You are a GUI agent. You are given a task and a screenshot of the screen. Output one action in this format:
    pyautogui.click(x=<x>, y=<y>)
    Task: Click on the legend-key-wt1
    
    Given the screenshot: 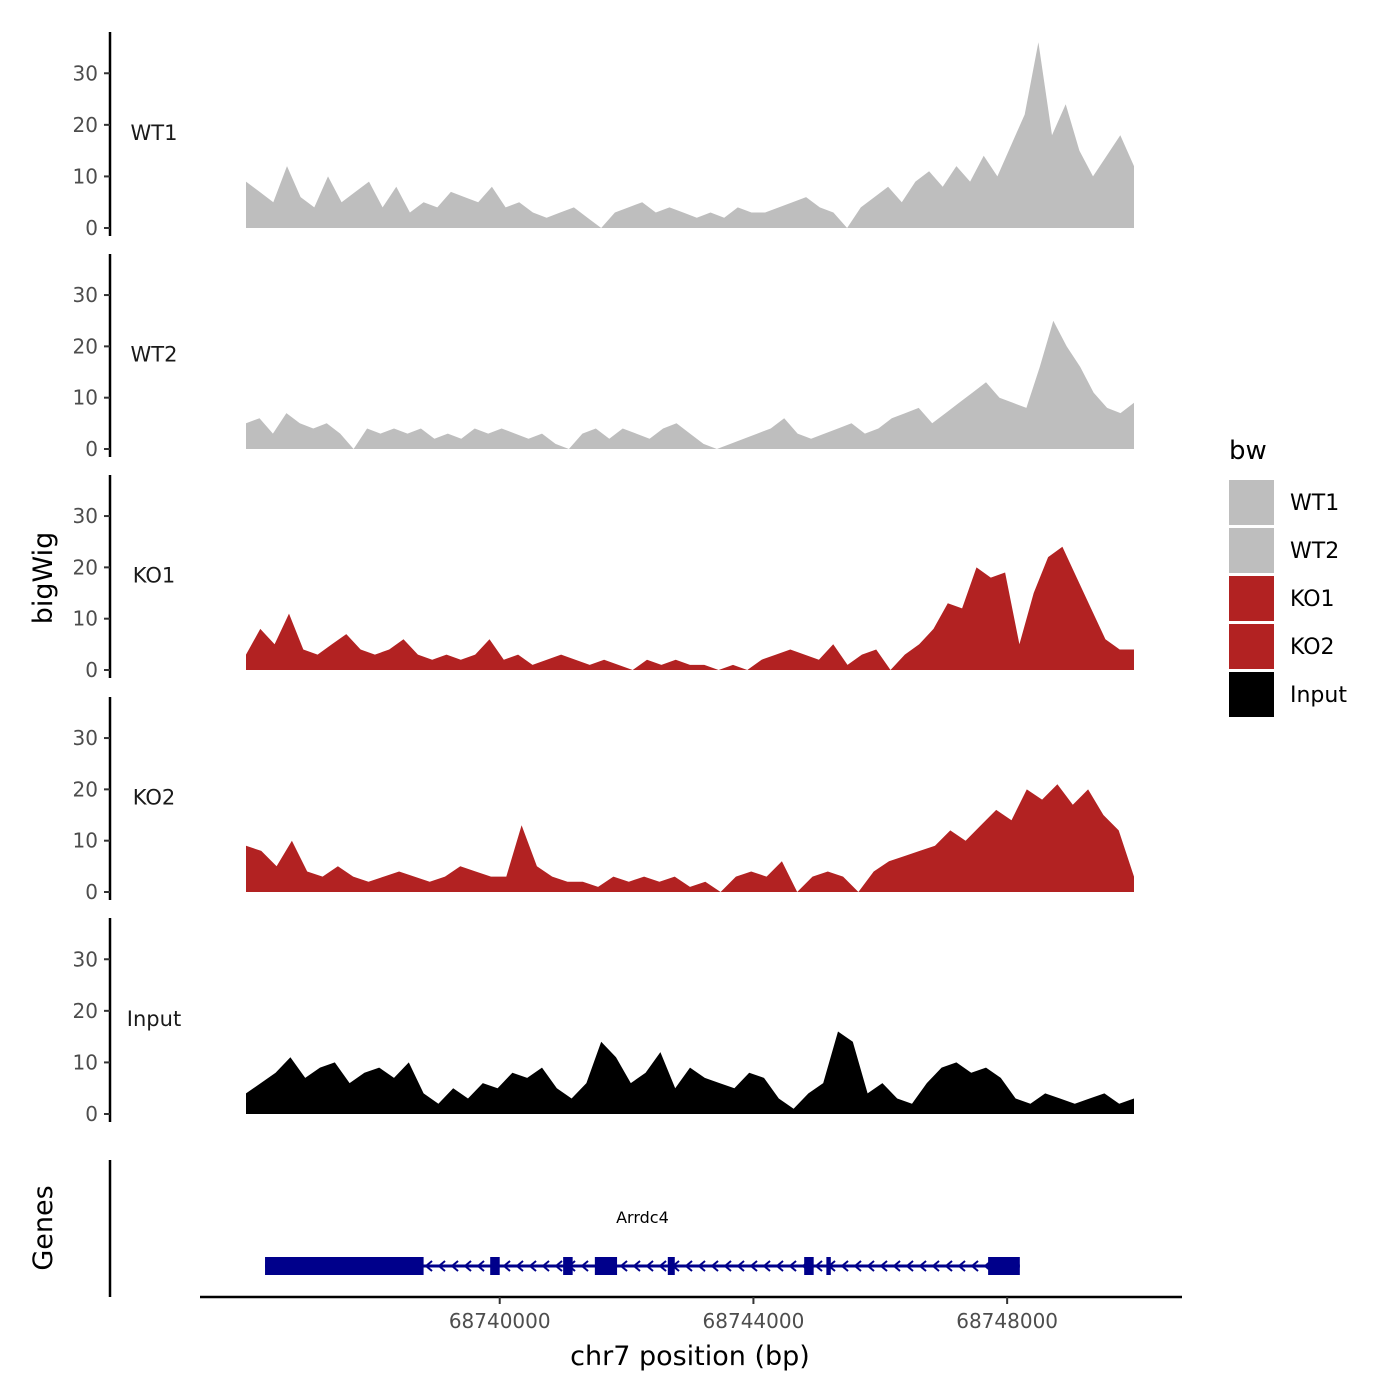 What is the action you would take?
    pyautogui.click(x=1251, y=502)
    